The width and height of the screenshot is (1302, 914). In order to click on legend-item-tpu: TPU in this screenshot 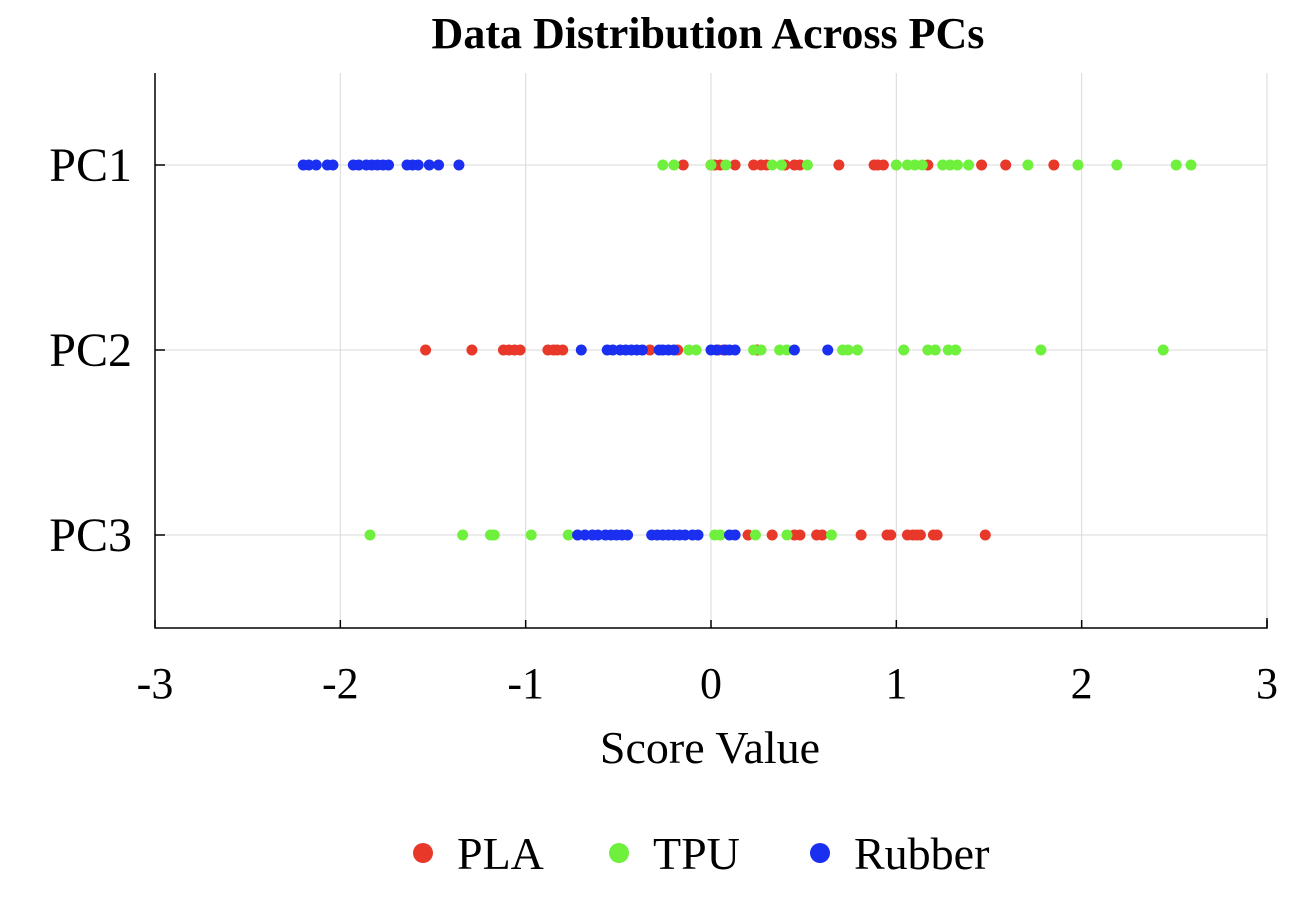, I will do `click(674, 853)`.